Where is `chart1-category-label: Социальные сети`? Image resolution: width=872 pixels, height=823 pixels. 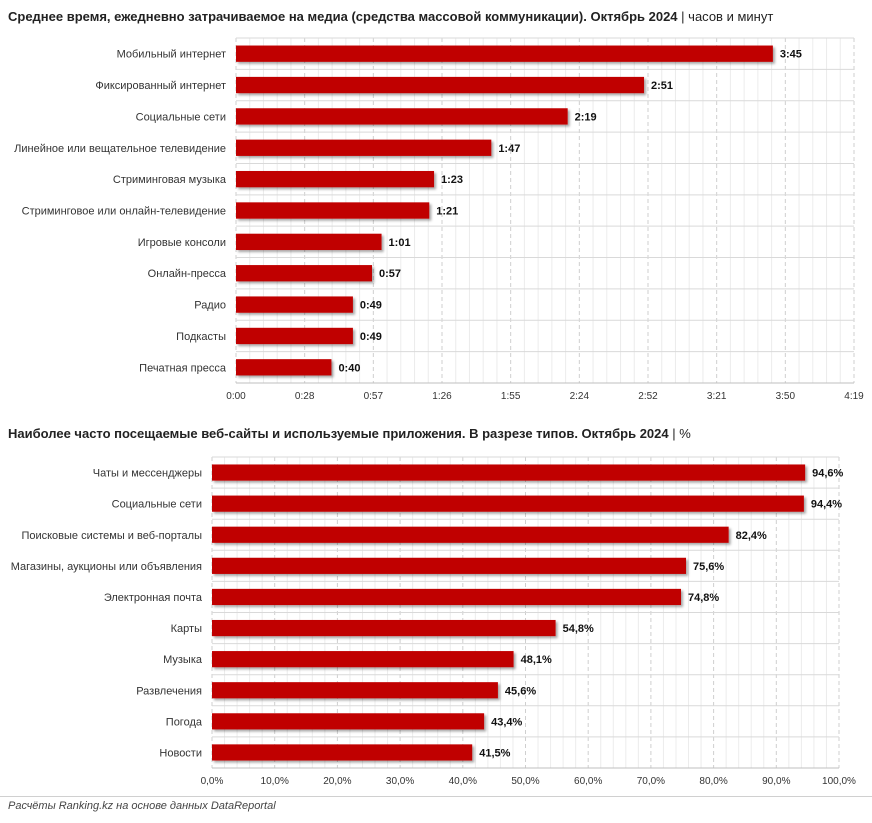
chart1-category-label: Социальные сети is located at coordinates (181, 117).